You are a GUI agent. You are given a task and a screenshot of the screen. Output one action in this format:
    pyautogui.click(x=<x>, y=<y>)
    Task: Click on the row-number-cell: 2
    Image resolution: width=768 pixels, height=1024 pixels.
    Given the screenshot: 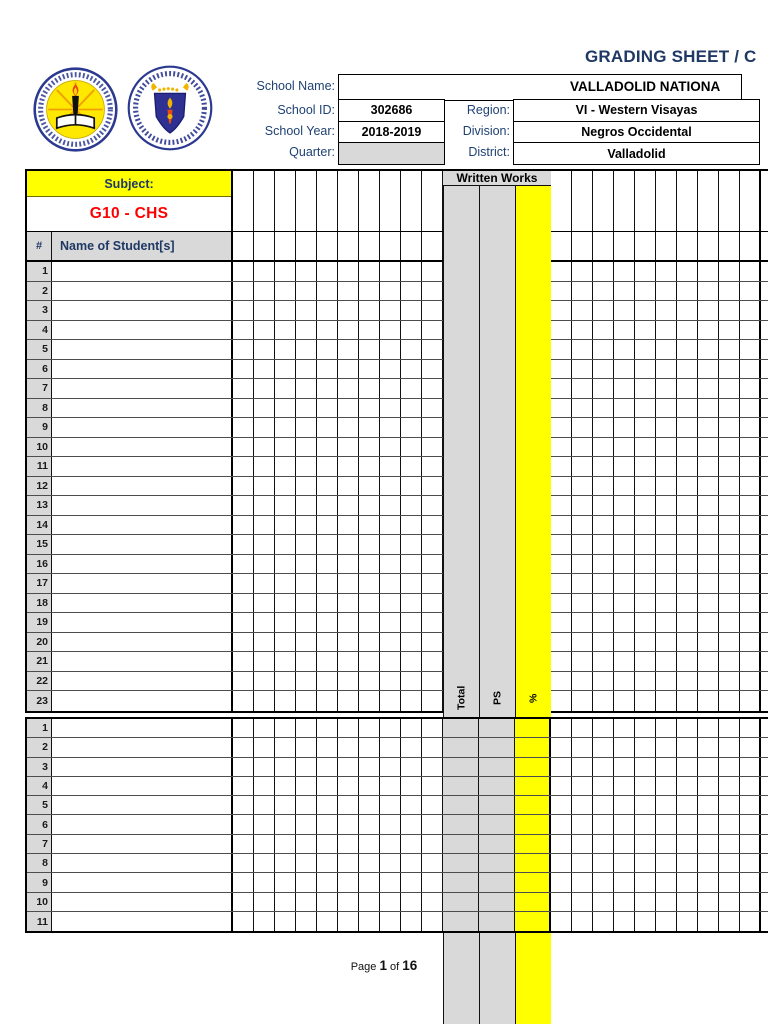 What is the action you would take?
    pyautogui.click(x=39, y=747)
    